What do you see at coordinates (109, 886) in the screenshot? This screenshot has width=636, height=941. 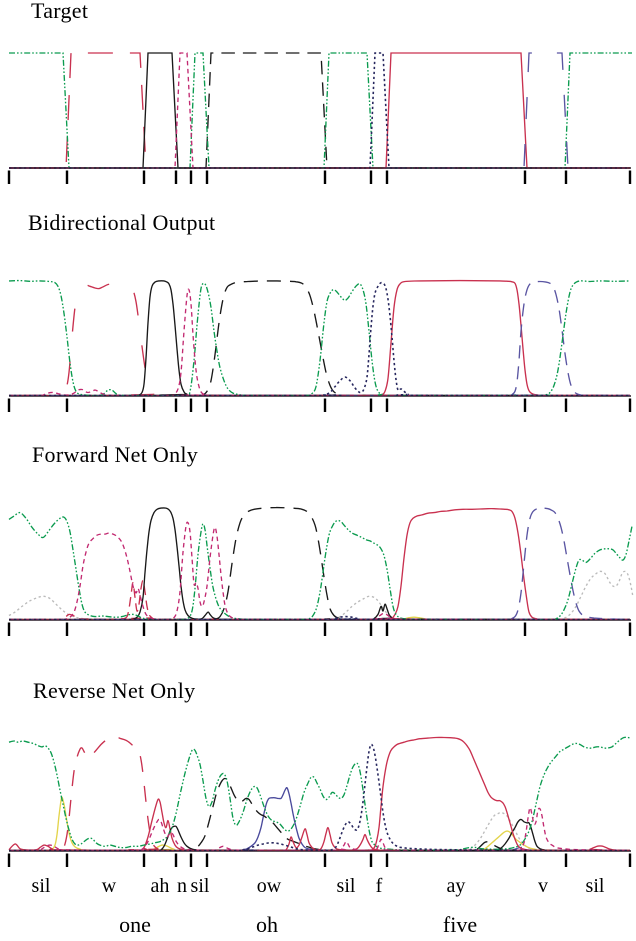 I see `svg-text: w` at bounding box center [109, 886].